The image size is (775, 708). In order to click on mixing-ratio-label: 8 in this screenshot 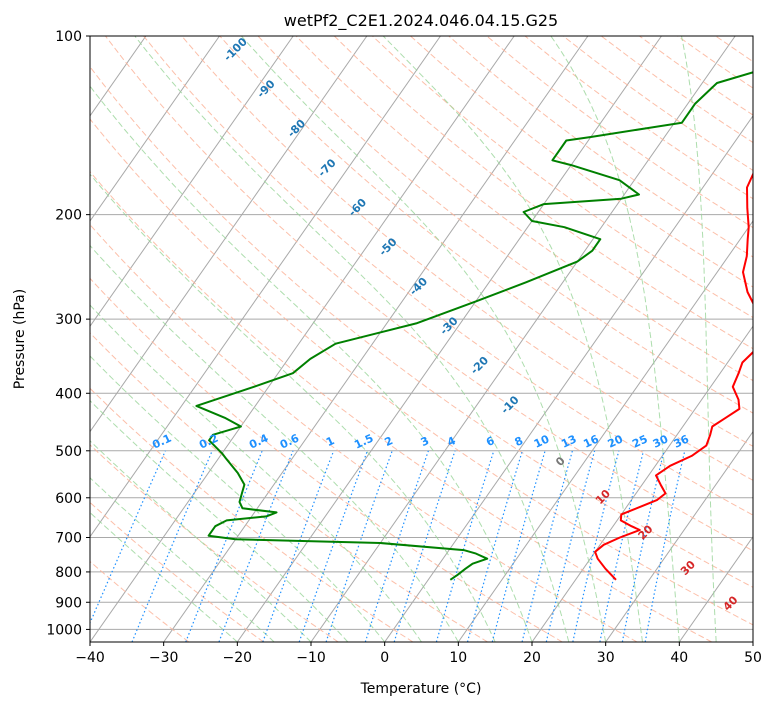, I will do `click(519, 441)`.